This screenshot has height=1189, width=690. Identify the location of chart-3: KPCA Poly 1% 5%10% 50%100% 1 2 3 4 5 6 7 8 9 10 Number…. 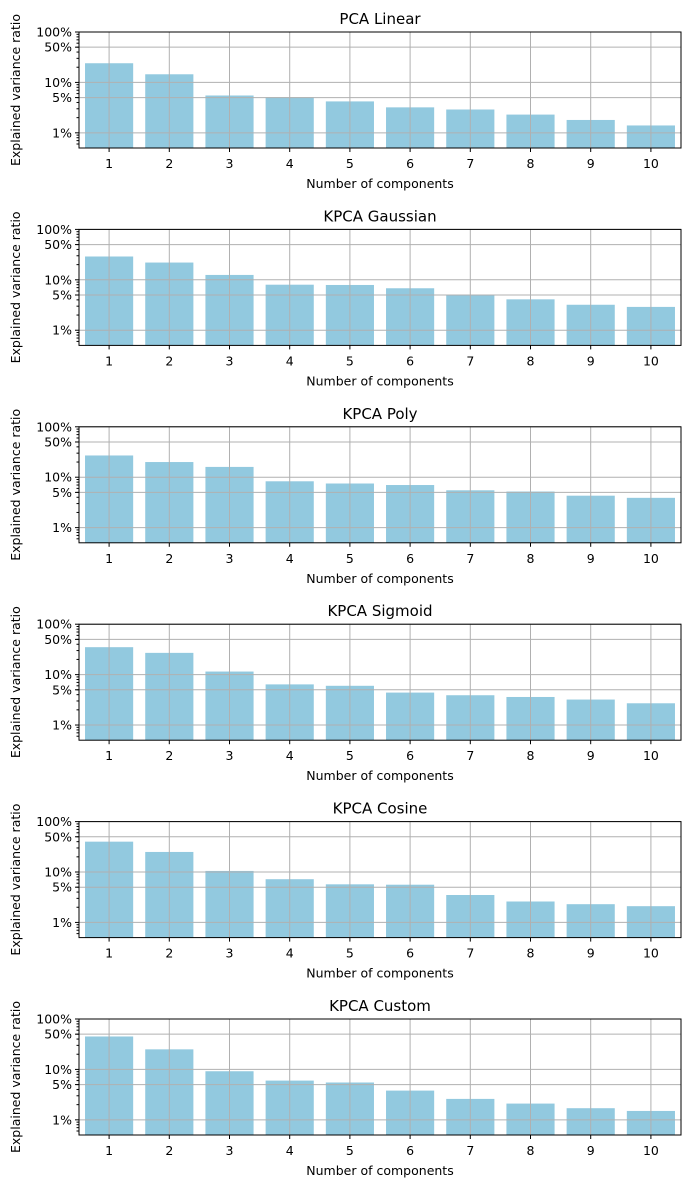
(345, 495).